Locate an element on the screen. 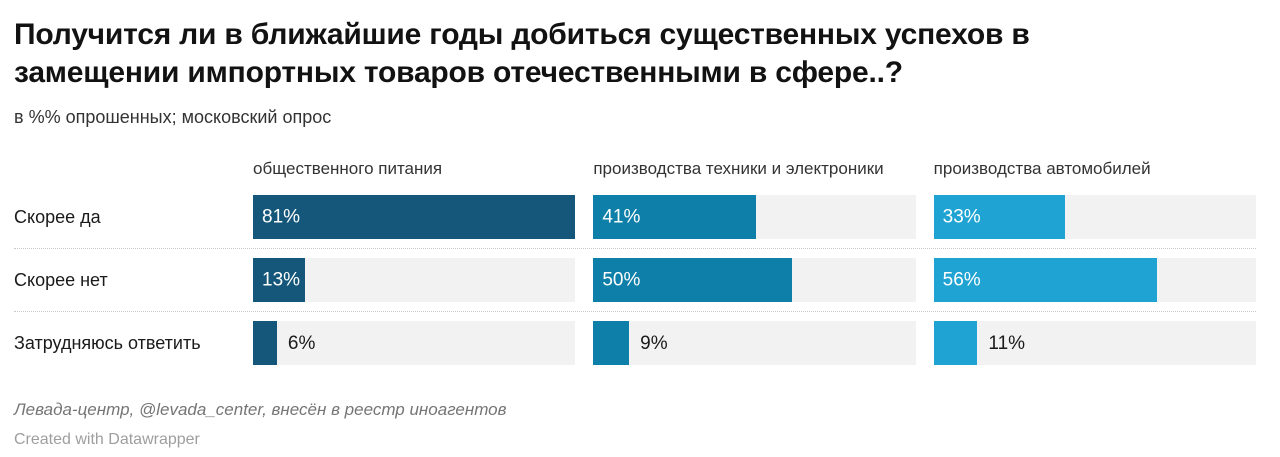 This screenshot has height=457, width=1280. column-header-automobiles: производства автомобилей is located at coordinates (1042, 168).